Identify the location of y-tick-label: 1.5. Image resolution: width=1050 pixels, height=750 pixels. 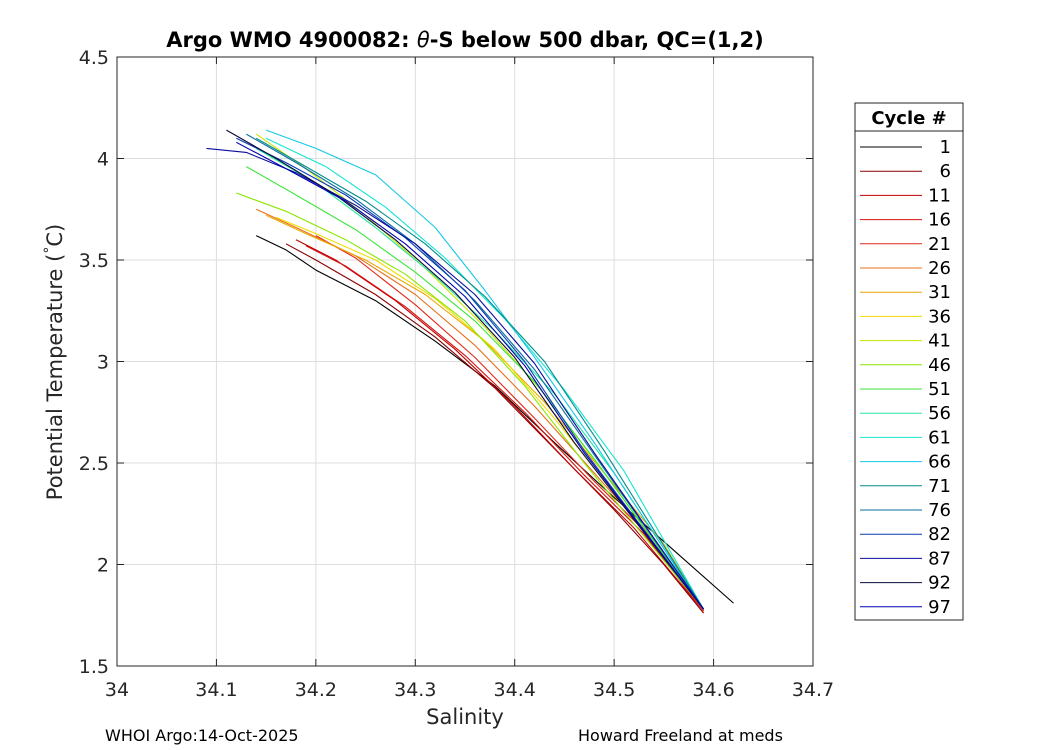
(94, 667).